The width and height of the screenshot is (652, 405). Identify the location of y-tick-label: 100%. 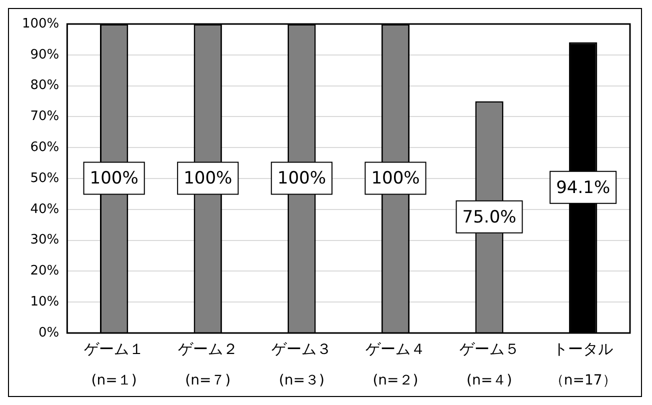
(41, 24).